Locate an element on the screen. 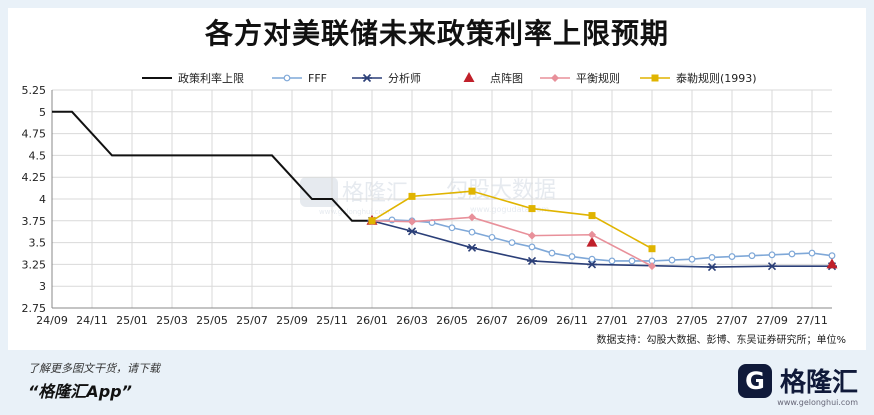  legend-label: 分析师 is located at coordinates (404, 78).